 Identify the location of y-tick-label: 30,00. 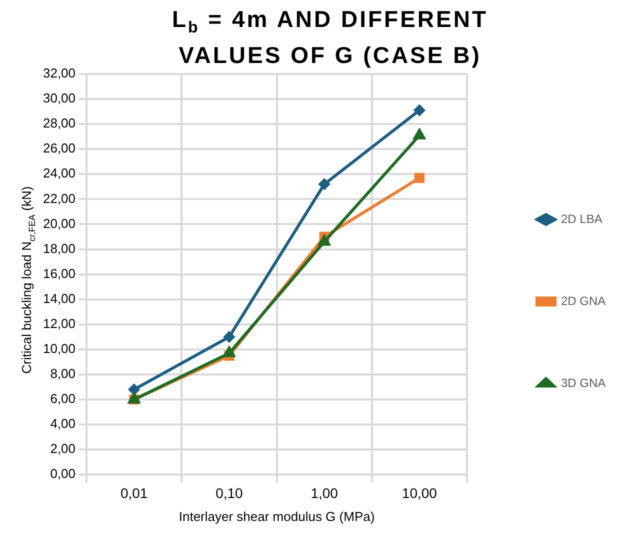
(59, 98).